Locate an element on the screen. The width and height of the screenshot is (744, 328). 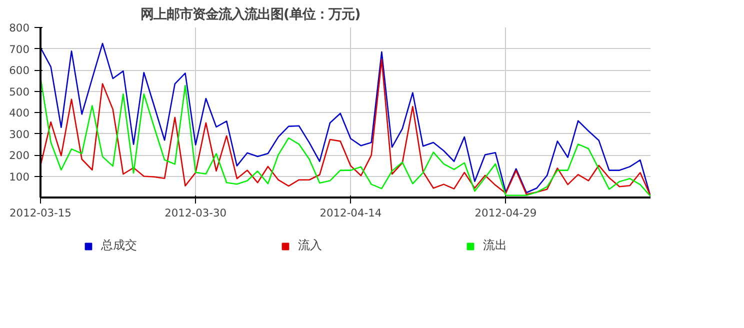
legend-label: 流入 is located at coordinates (310, 245).